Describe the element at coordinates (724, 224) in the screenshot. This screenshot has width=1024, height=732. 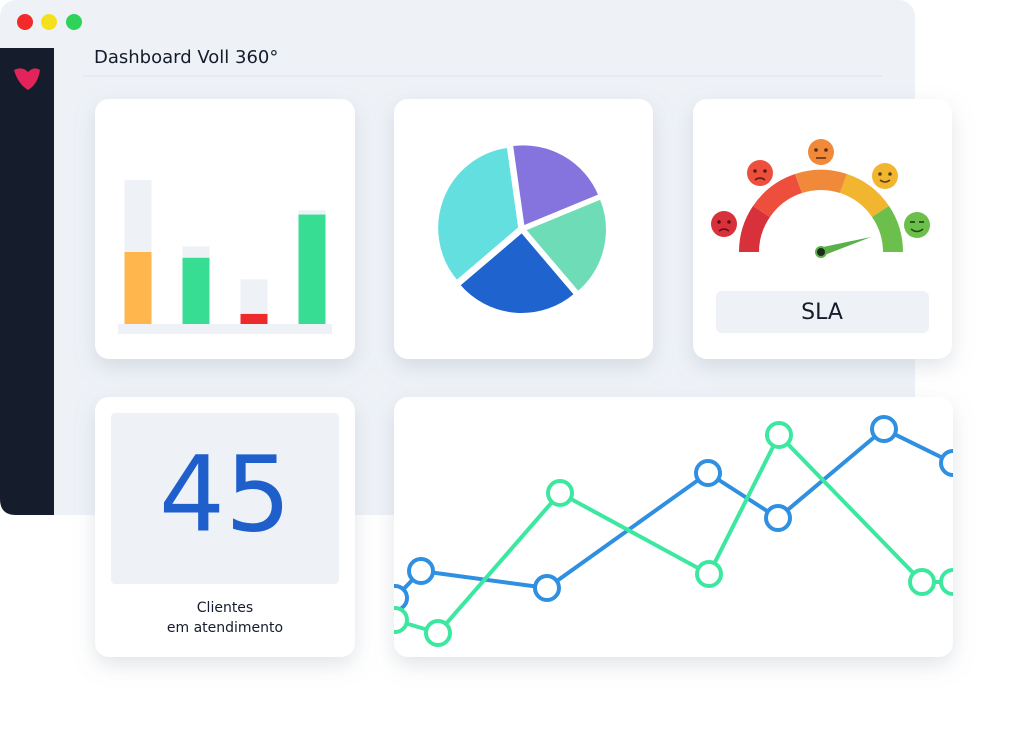
I see `emoji-angry` at that location.